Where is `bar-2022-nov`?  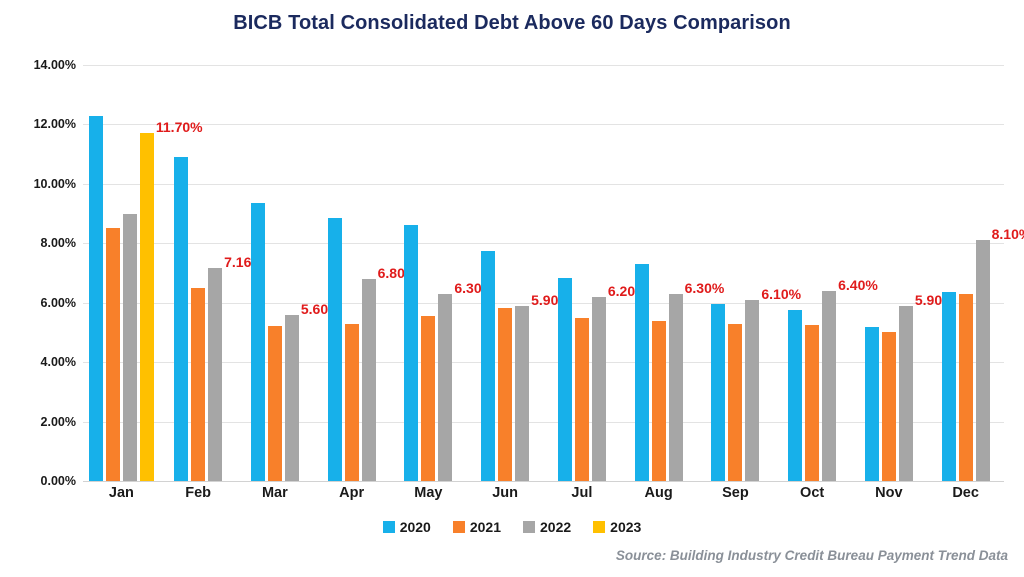
bar-2022-nov is located at coordinates (905, 393).